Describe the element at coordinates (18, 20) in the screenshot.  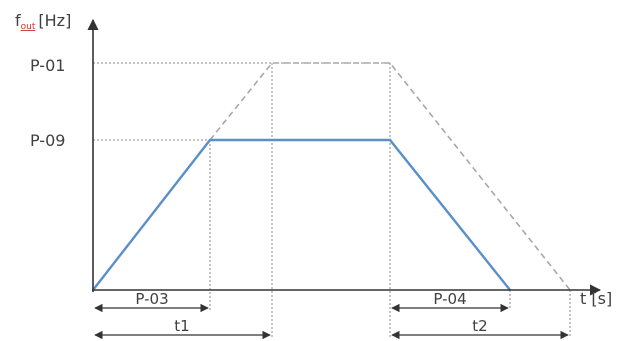
I see `y-axis-symbol: f` at that location.